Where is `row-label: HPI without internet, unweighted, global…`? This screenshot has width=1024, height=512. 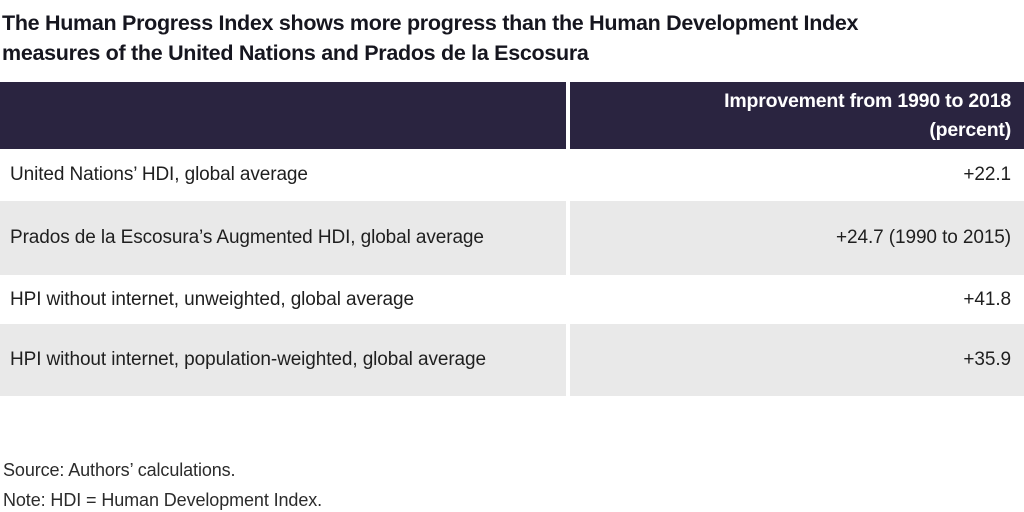
row-label: HPI without internet, unweighted, global… is located at coordinates (212, 299).